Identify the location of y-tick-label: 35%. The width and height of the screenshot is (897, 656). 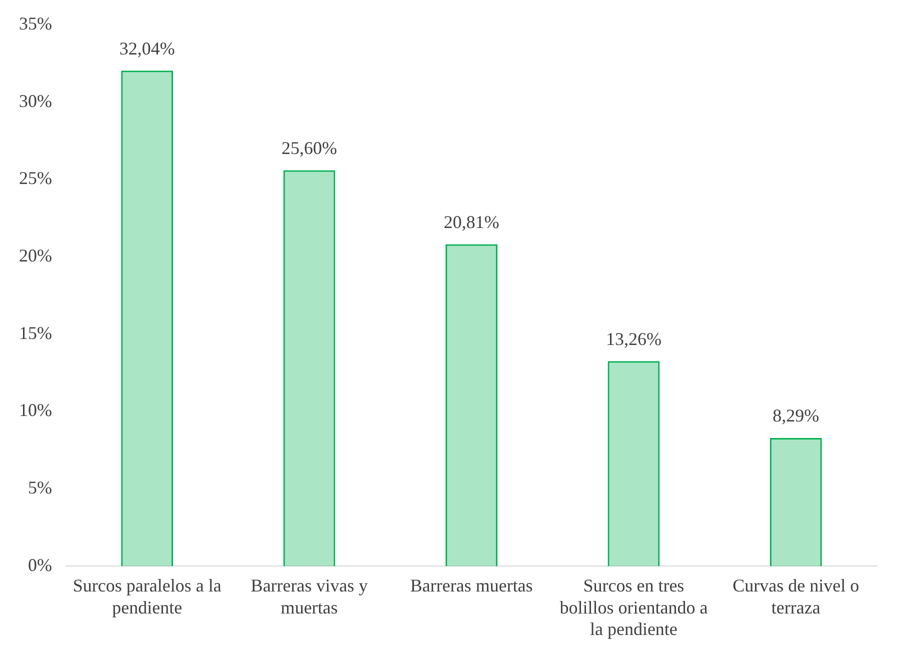
(35, 24).